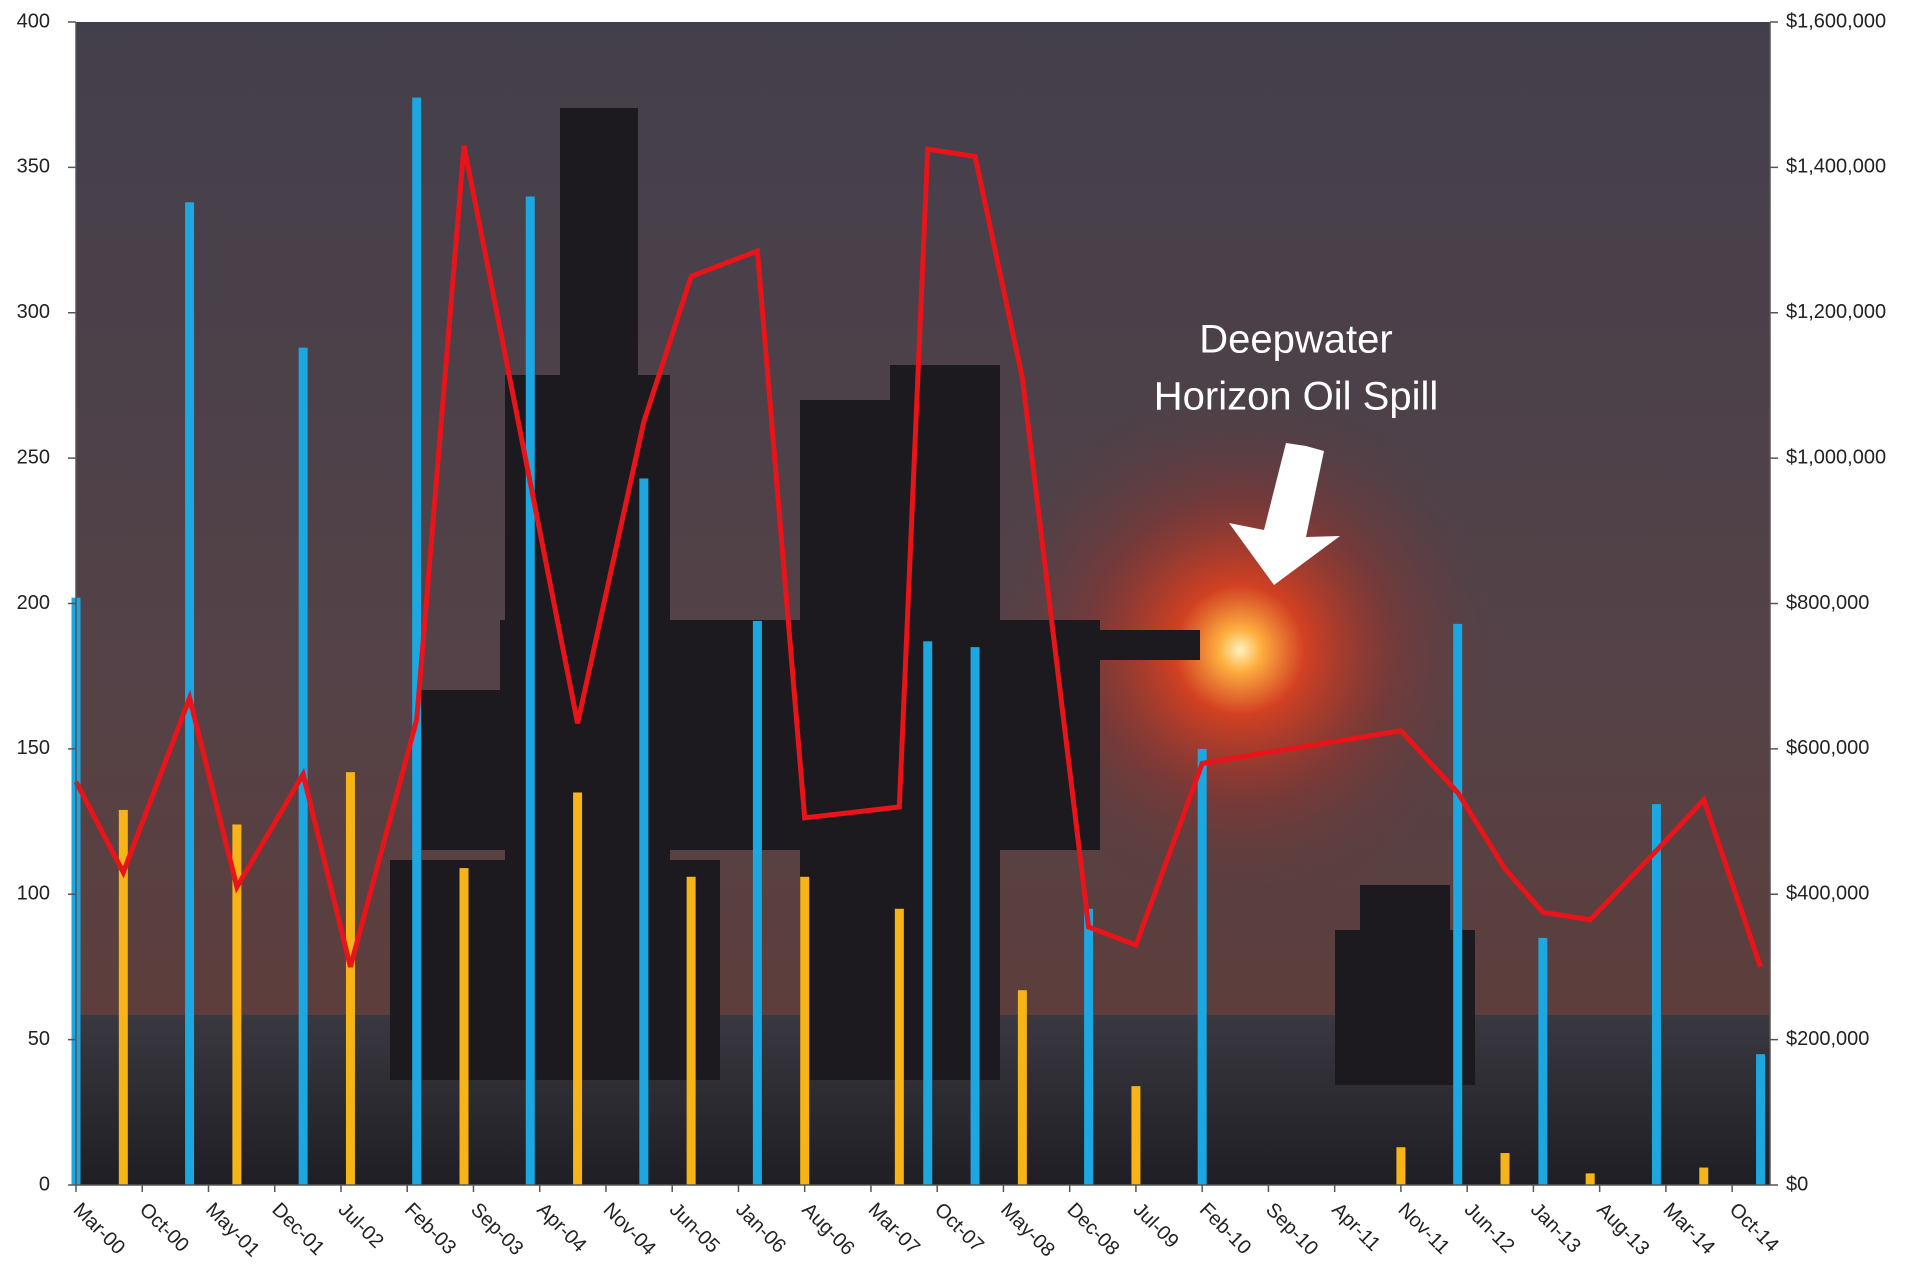 The width and height of the screenshot is (1917, 1278). Describe the element at coordinates (1291, 1229) in the screenshot. I see `x-tick-label: Sep-10` at that location.